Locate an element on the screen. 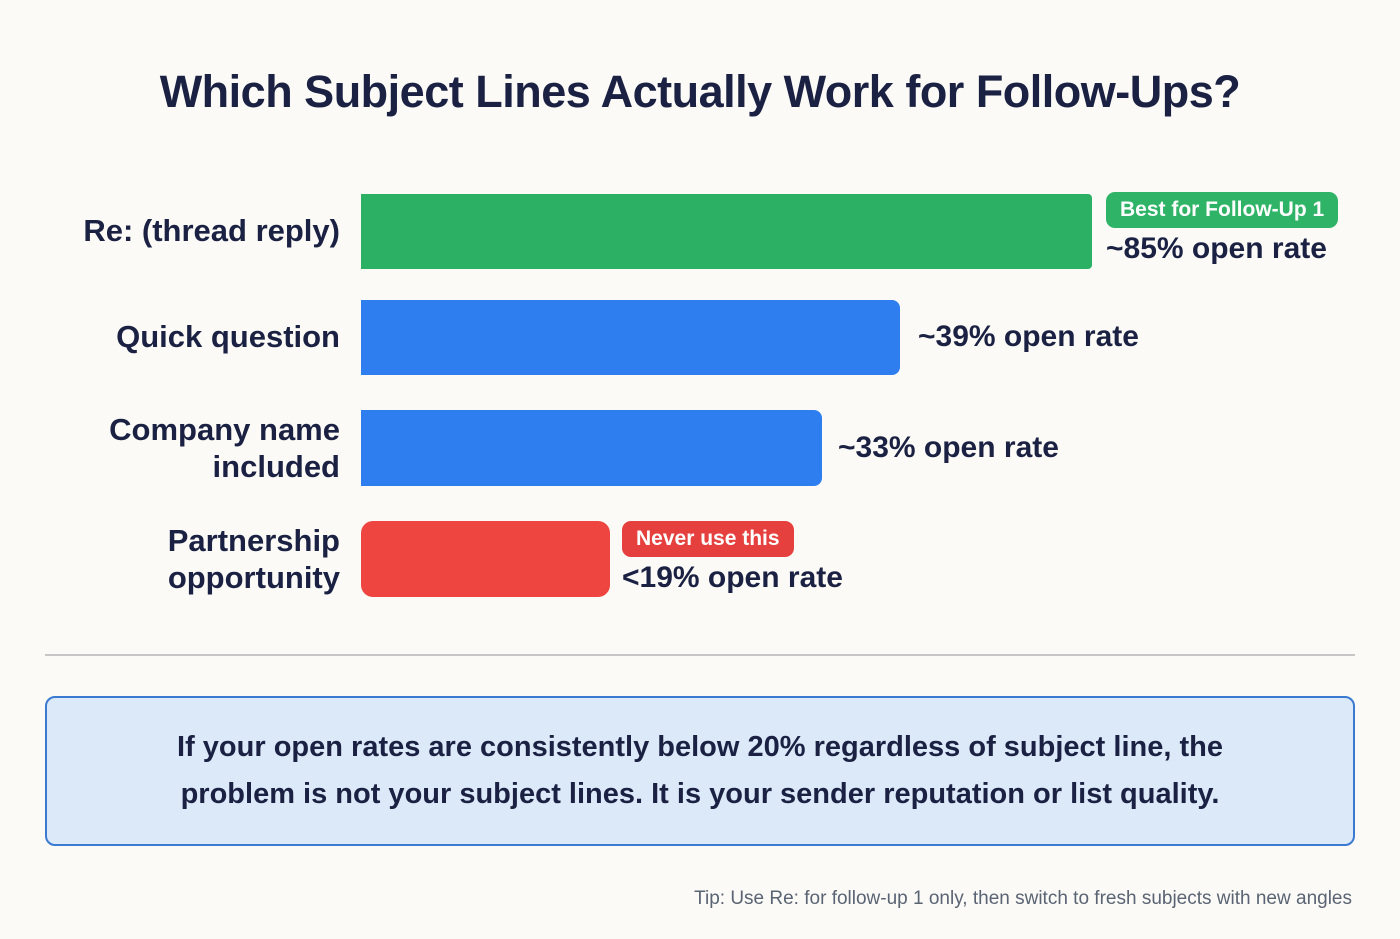  bar-label-line: Re: (thread reply) is located at coordinates (211, 230).